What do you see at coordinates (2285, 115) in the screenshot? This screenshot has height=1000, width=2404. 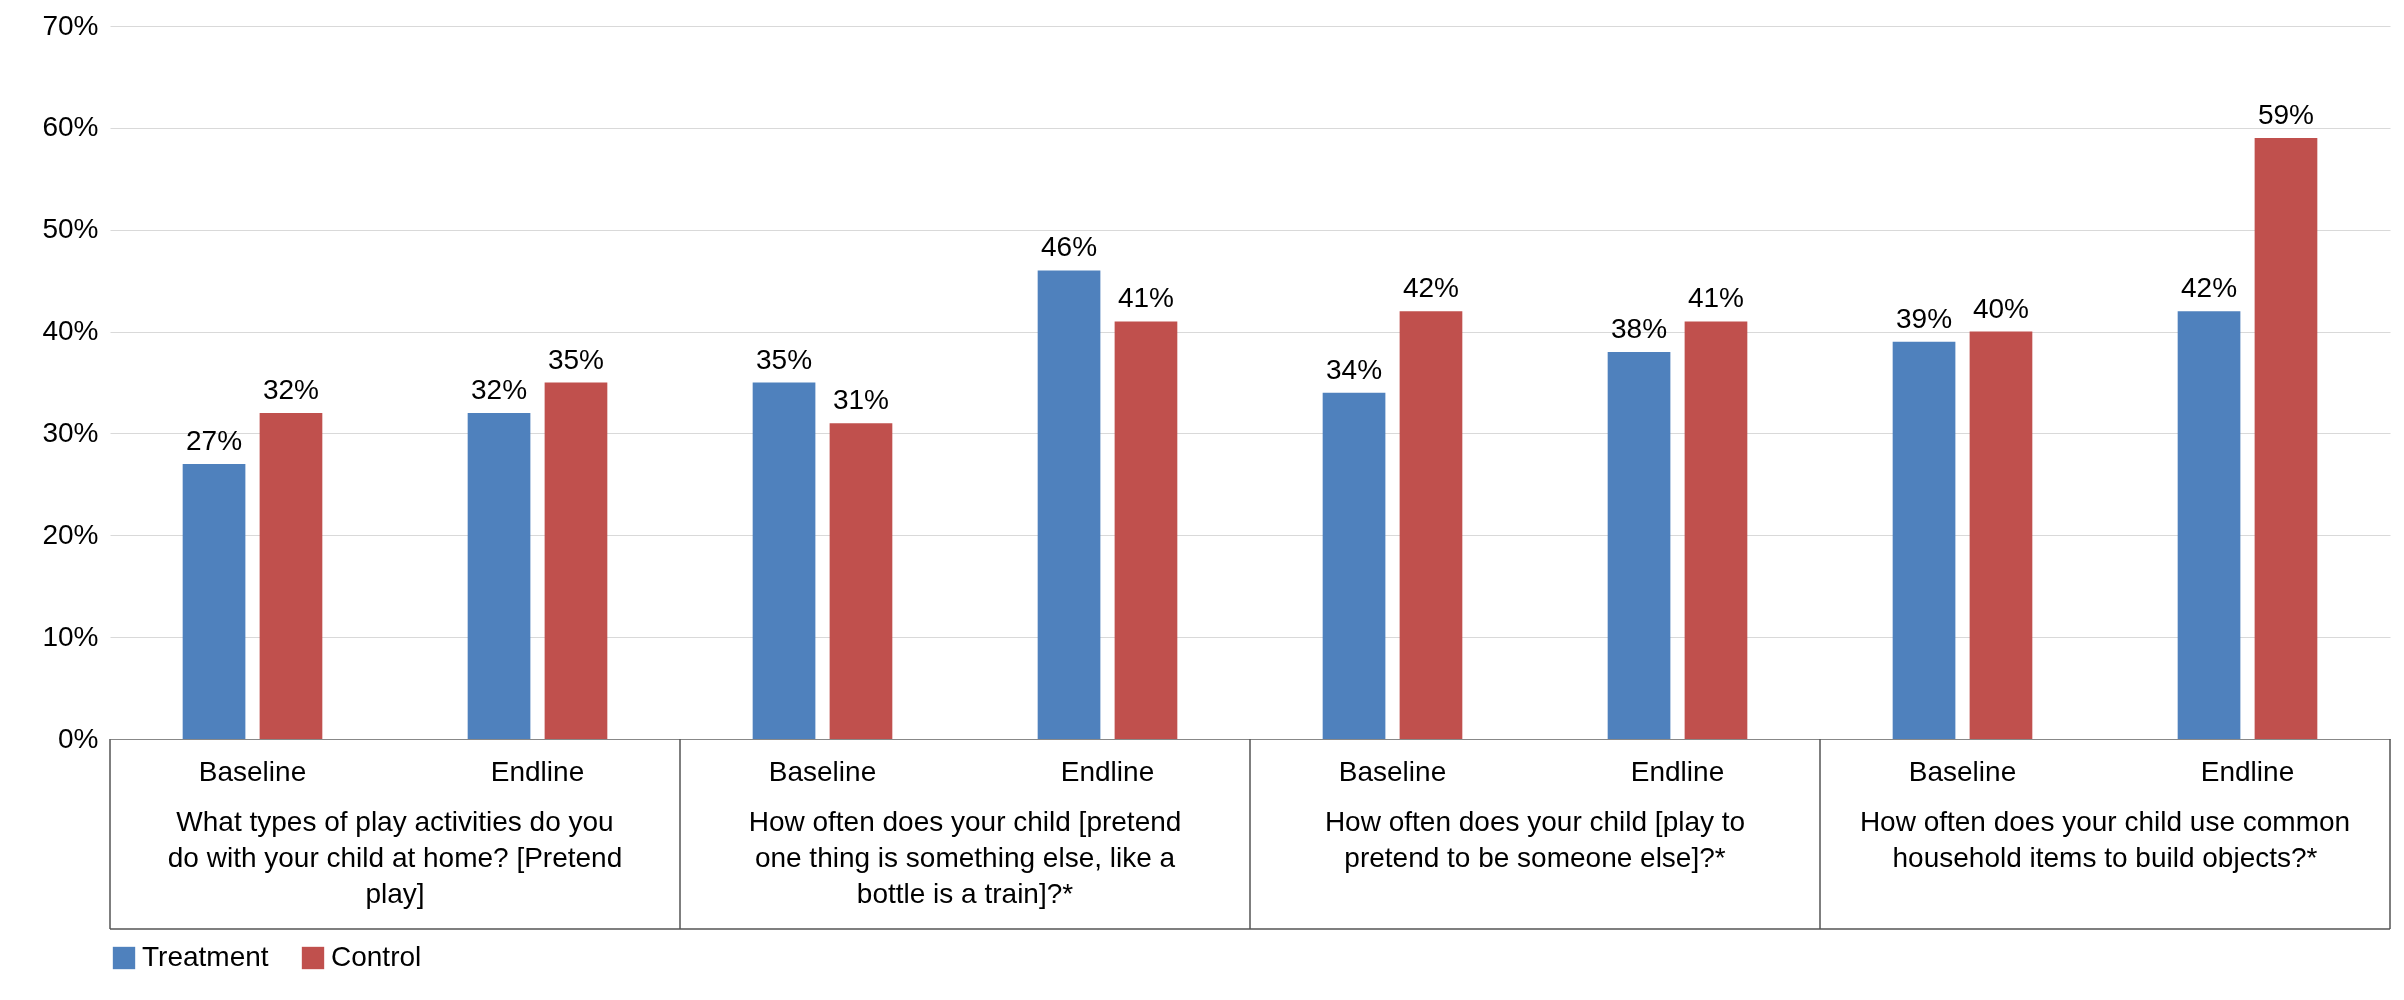 I see `data-label: 59%` at bounding box center [2285, 115].